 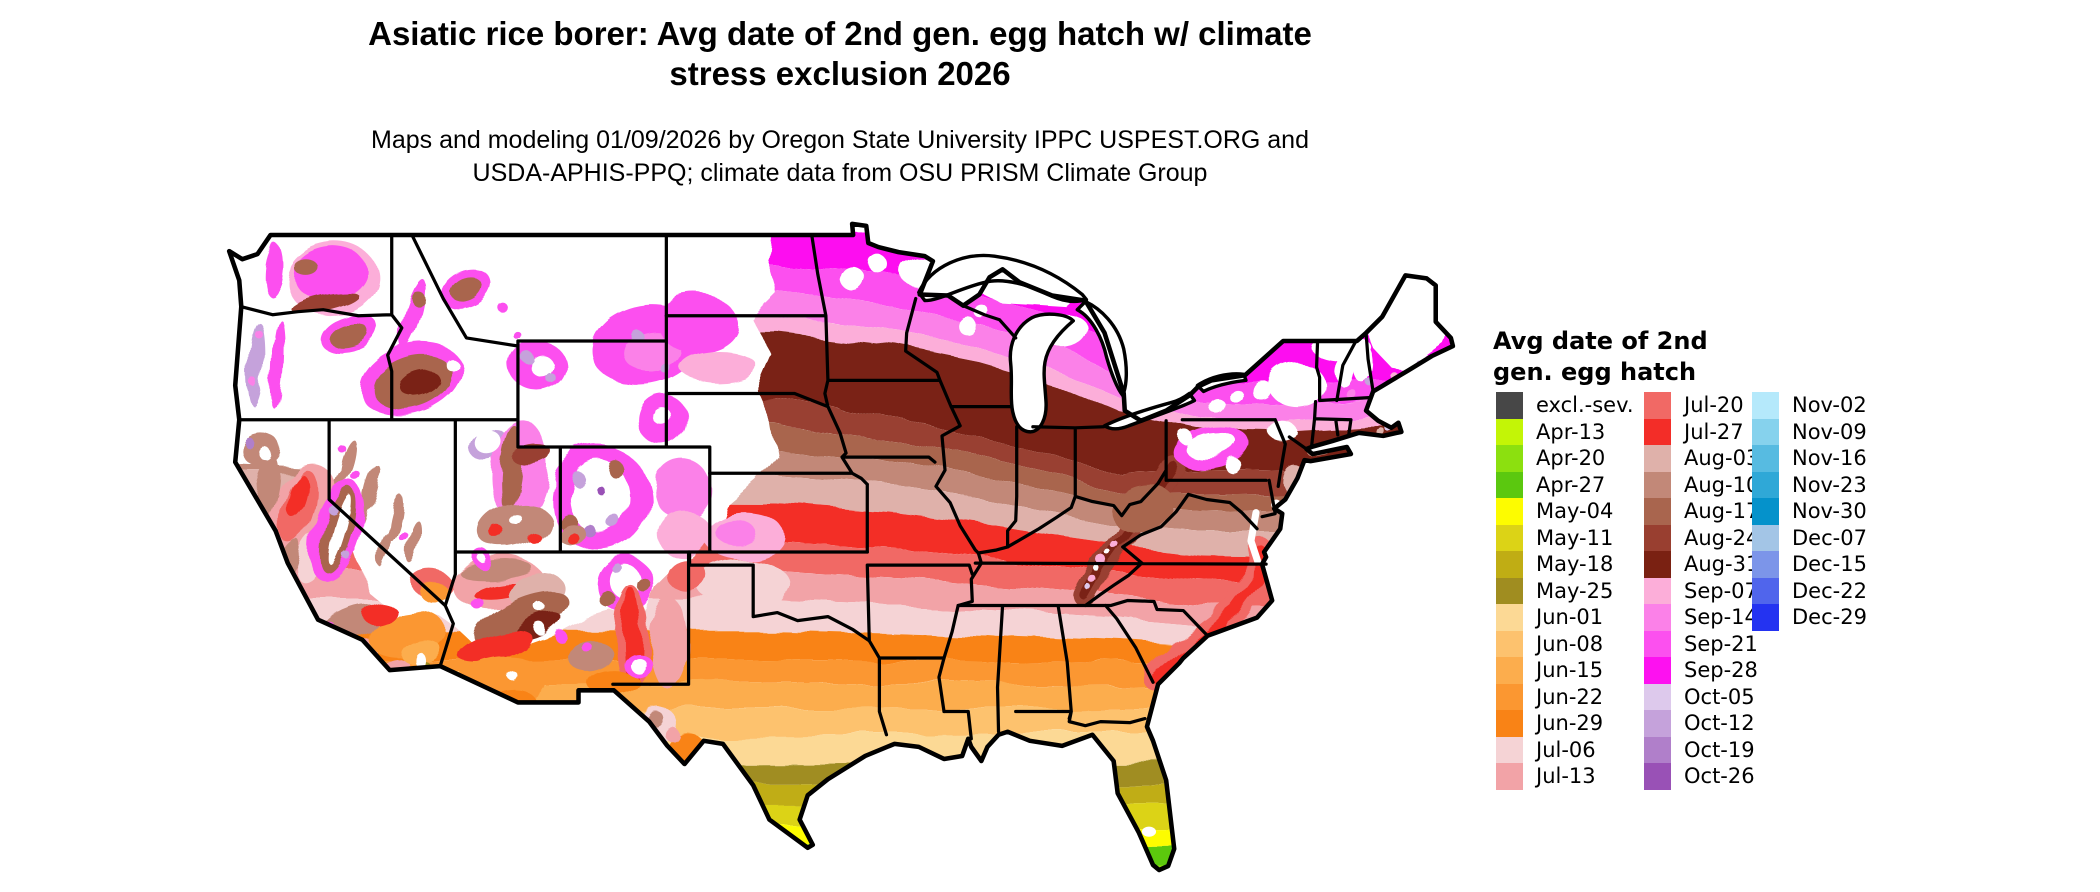 What do you see at coordinates (1719, 696) in the screenshot?
I see `legend-label: Oct-05` at bounding box center [1719, 696].